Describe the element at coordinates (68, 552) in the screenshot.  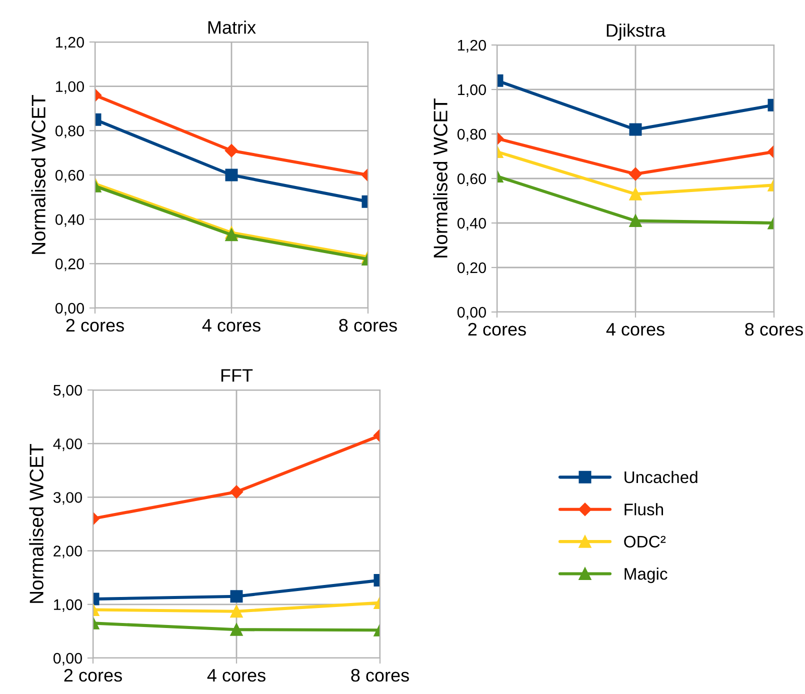
I see `y-tick-label: 2,00` at that location.